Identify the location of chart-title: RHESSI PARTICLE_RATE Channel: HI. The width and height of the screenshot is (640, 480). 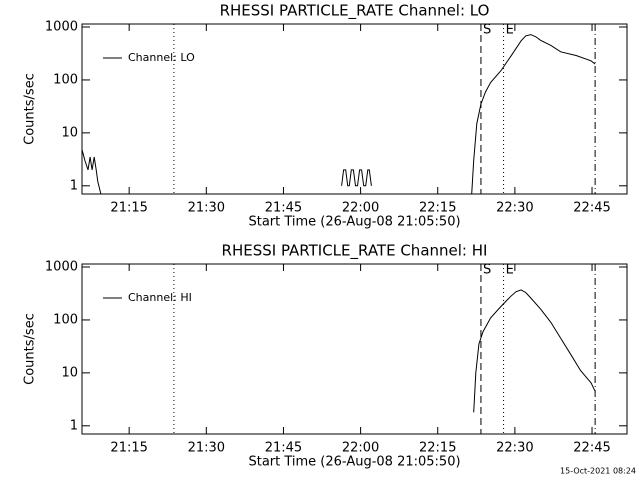
(355, 251).